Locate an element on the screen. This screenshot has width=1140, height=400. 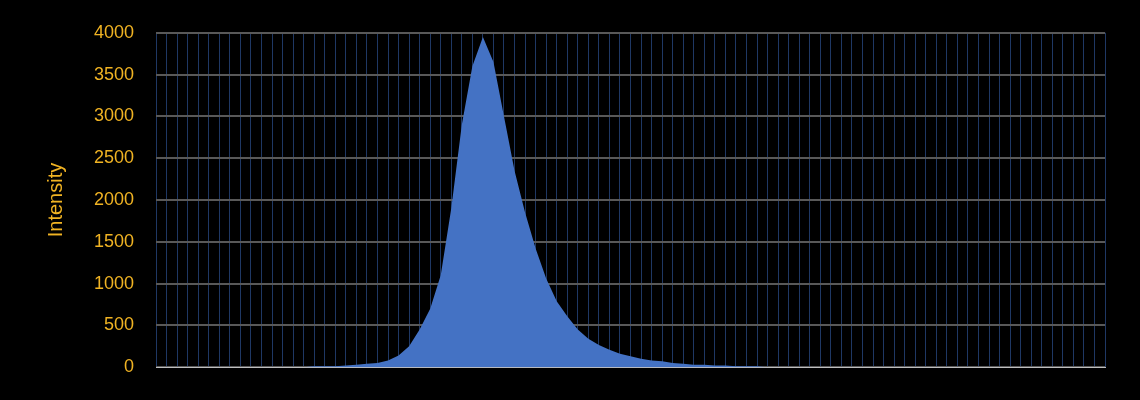
y-tick-label: 3000 is located at coordinates (114, 115).